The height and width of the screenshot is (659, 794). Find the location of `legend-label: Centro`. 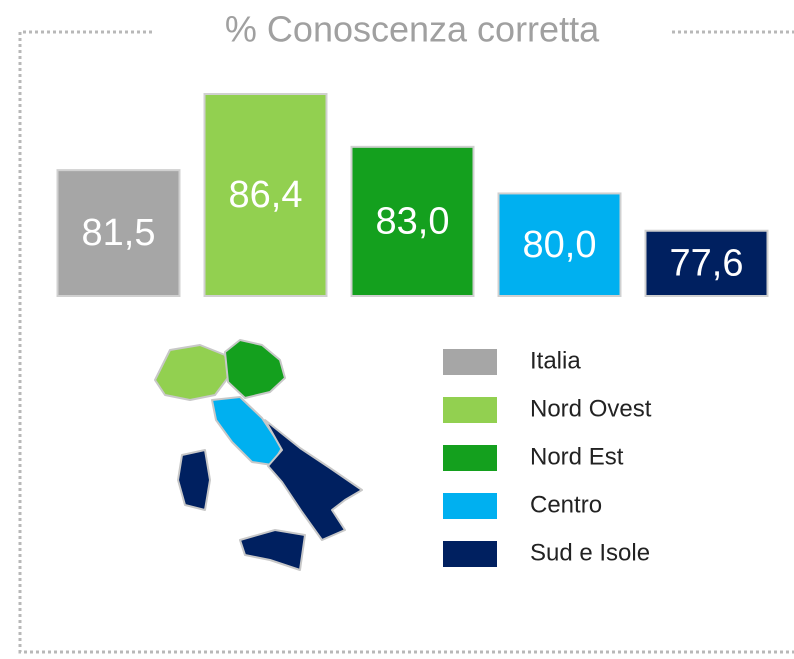

legend-label: Centro is located at coordinates (566, 504).